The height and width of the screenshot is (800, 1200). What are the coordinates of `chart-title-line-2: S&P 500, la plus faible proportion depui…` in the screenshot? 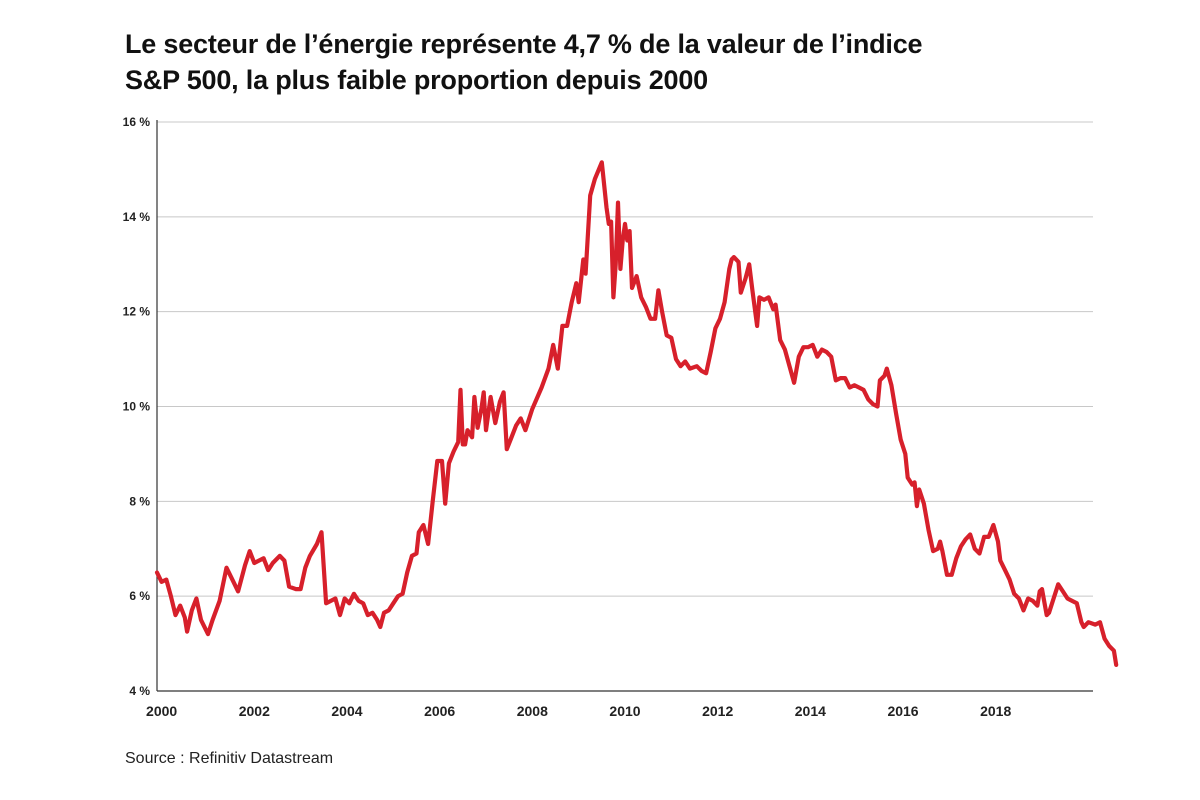 It's located at (416, 80).